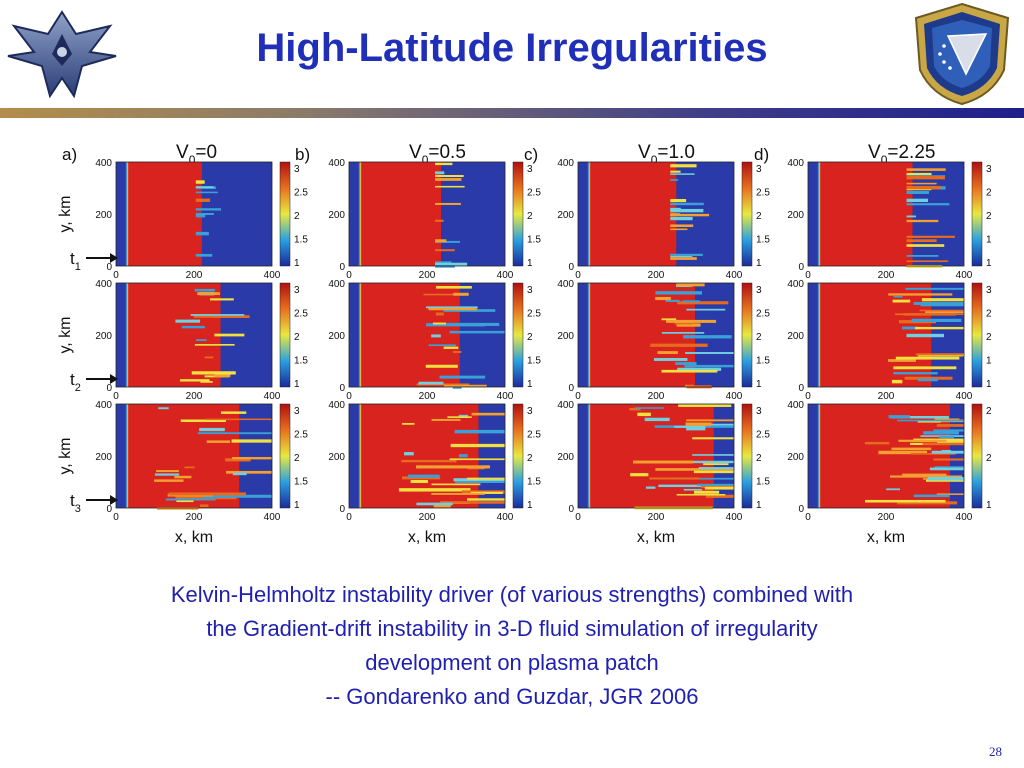  What do you see at coordinates (505, 517) in the screenshot?
I see `x-axis-tick: 400` at bounding box center [505, 517].